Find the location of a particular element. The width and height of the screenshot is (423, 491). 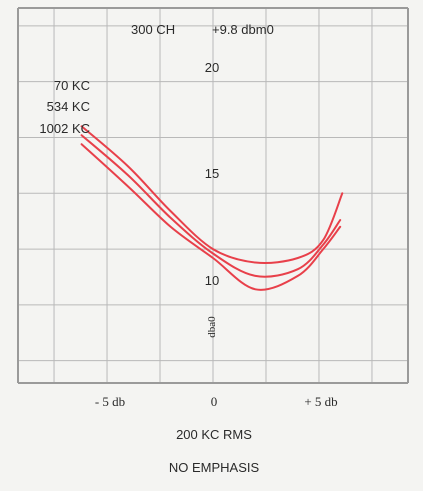

y-axis-label: dba0 is located at coordinates (212, 327).